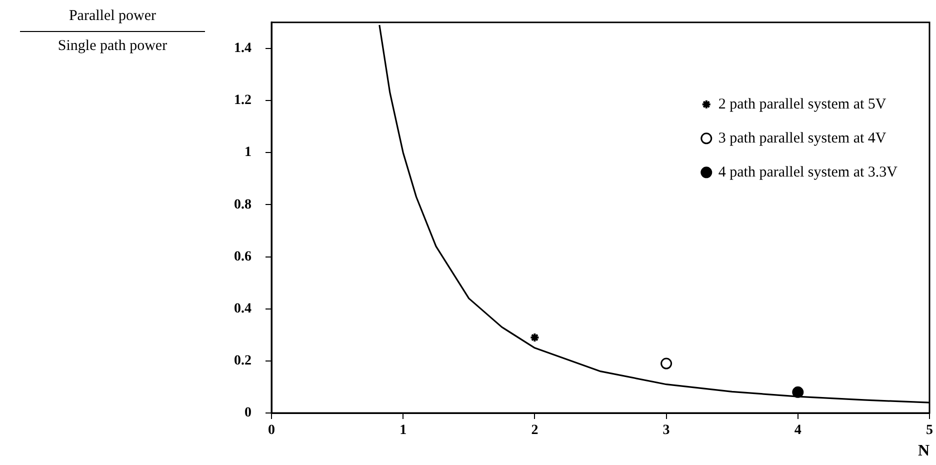  What do you see at coordinates (248, 152) in the screenshot?
I see `y-tick-label: 1` at bounding box center [248, 152].